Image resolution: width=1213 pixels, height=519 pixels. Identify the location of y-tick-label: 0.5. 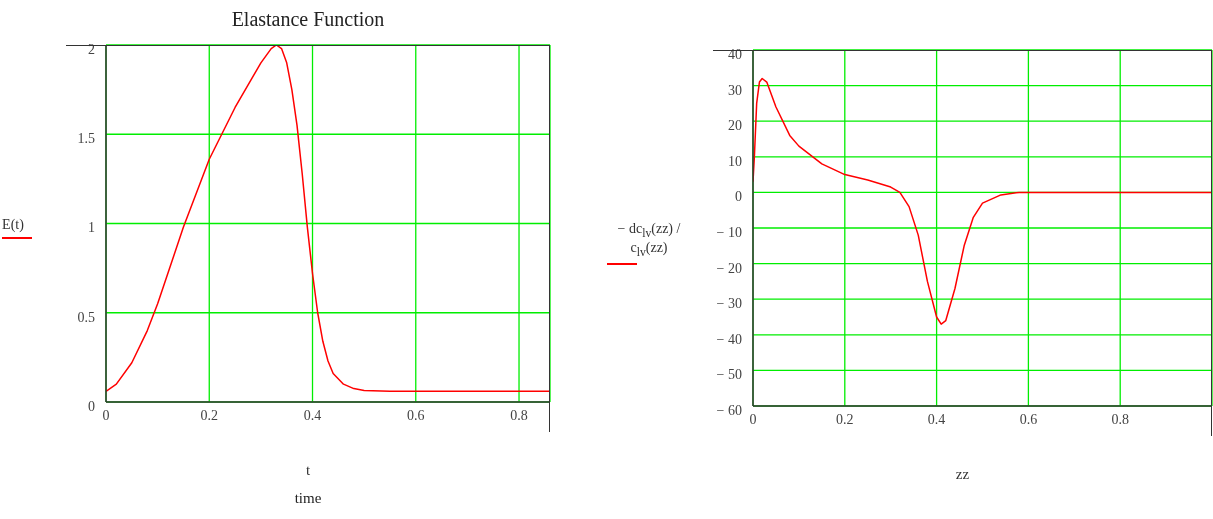
(86, 317).